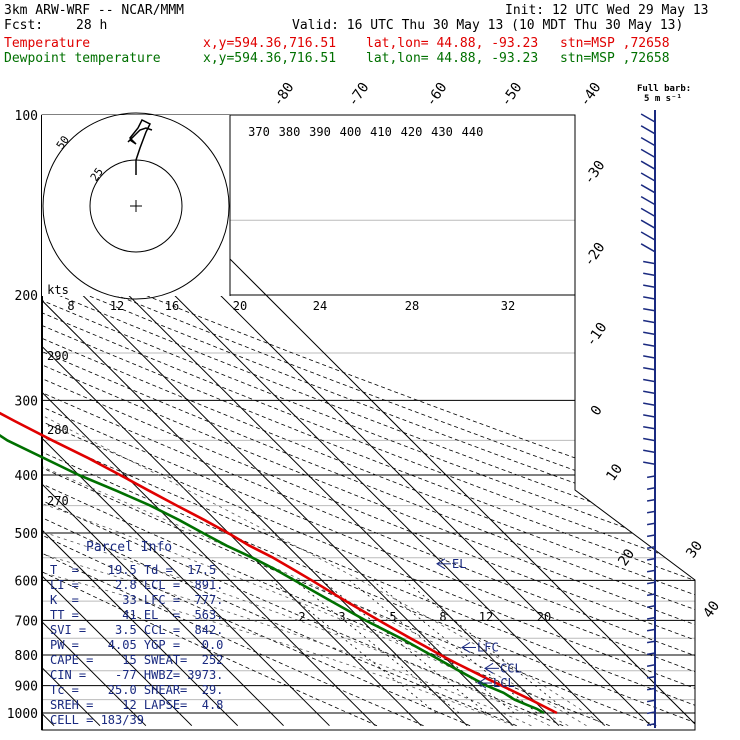 The width and height of the screenshot is (740, 740). I want to click on temp-xy: x,y=594.36,716.51, so click(270, 43).